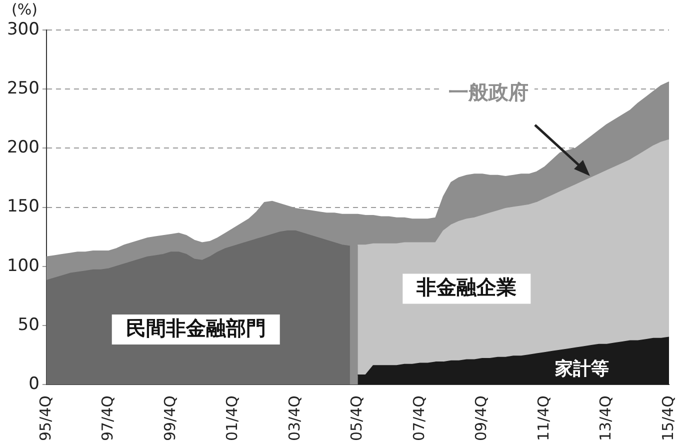 This screenshot has height=444, width=690. Describe the element at coordinates (23, 148) in the screenshot. I see `y-tick-label: 200` at that location.